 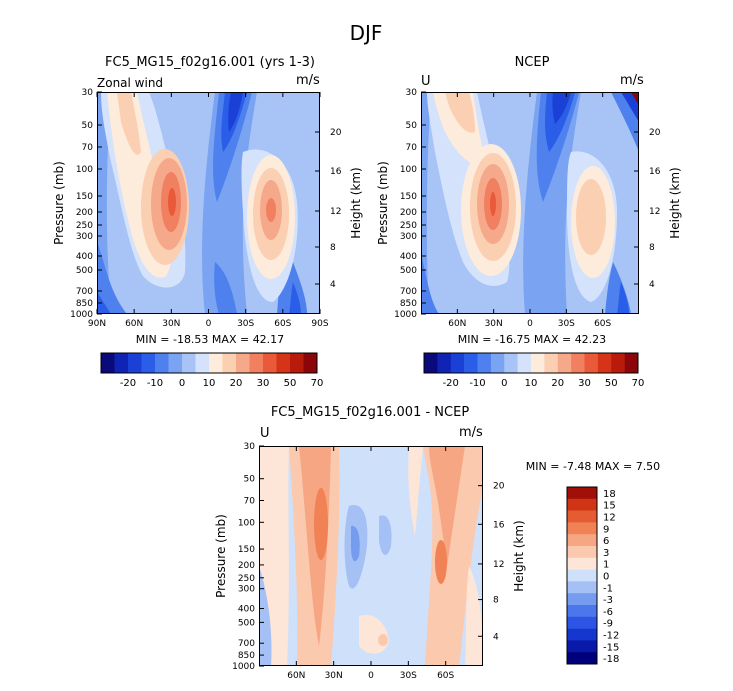 What do you see at coordinates (654, 212) in the screenshot?
I see `ncep-y2tick-label: 12` at bounding box center [654, 212].